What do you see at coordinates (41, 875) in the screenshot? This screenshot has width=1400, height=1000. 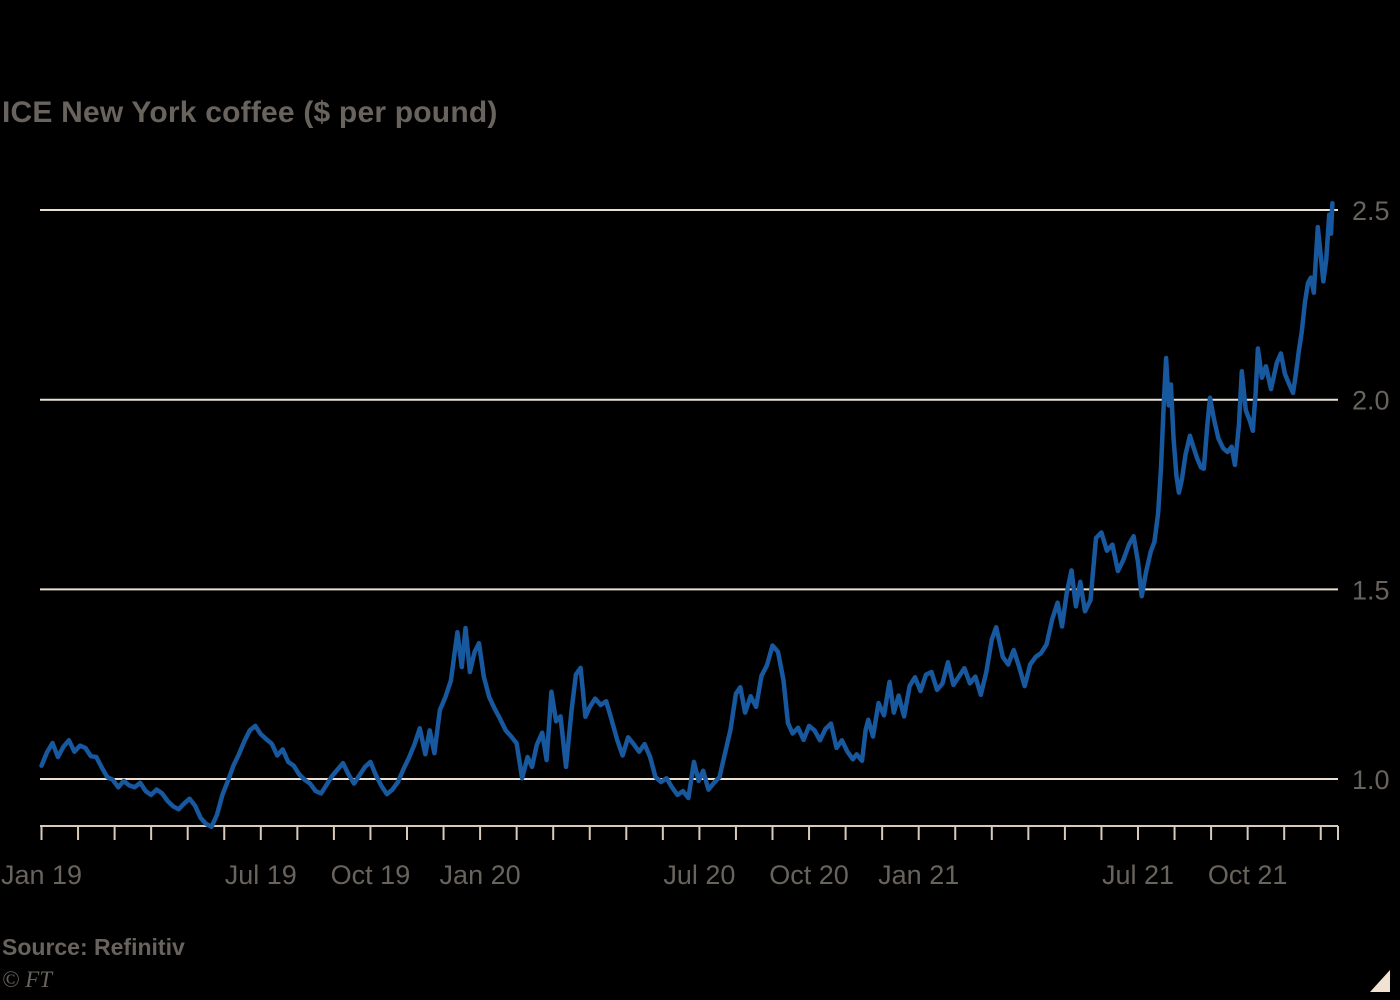 I see `x-axis-label: Jan 19` at bounding box center [41, 875].